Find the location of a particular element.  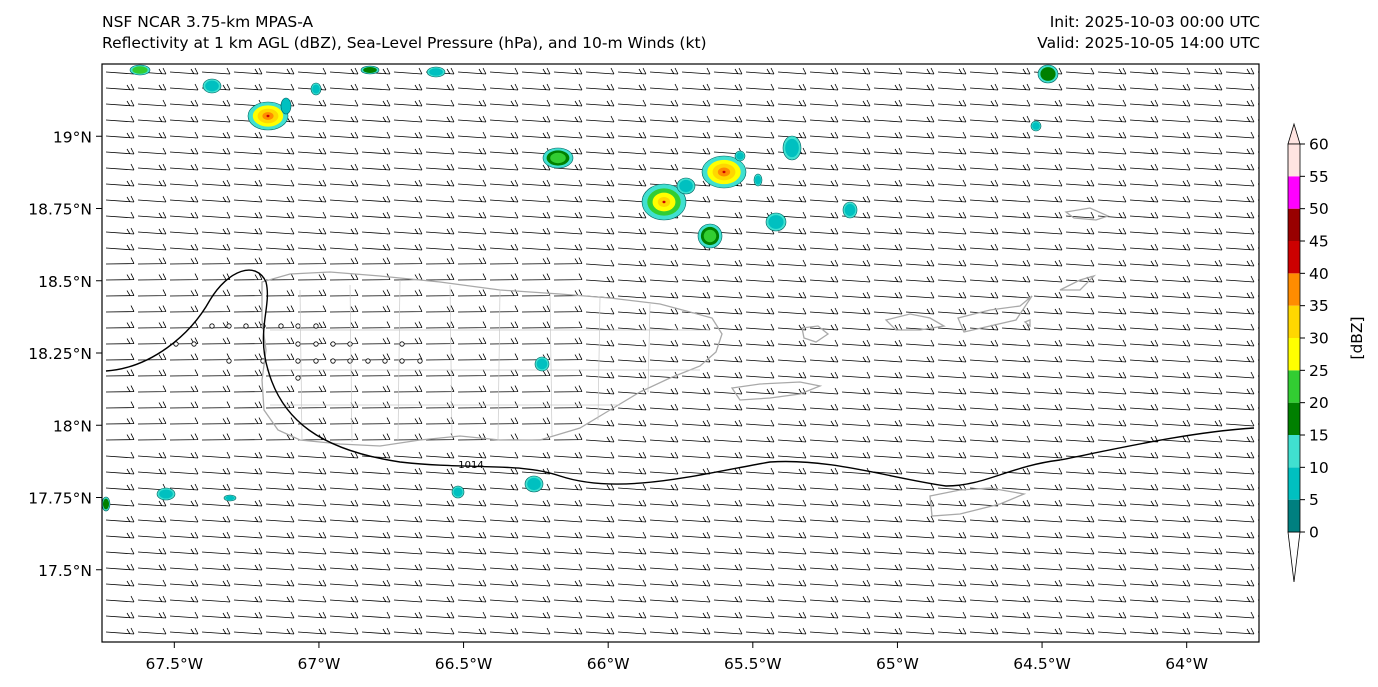

lat-tick-label: 19°N is located at coordinates (72, 137).